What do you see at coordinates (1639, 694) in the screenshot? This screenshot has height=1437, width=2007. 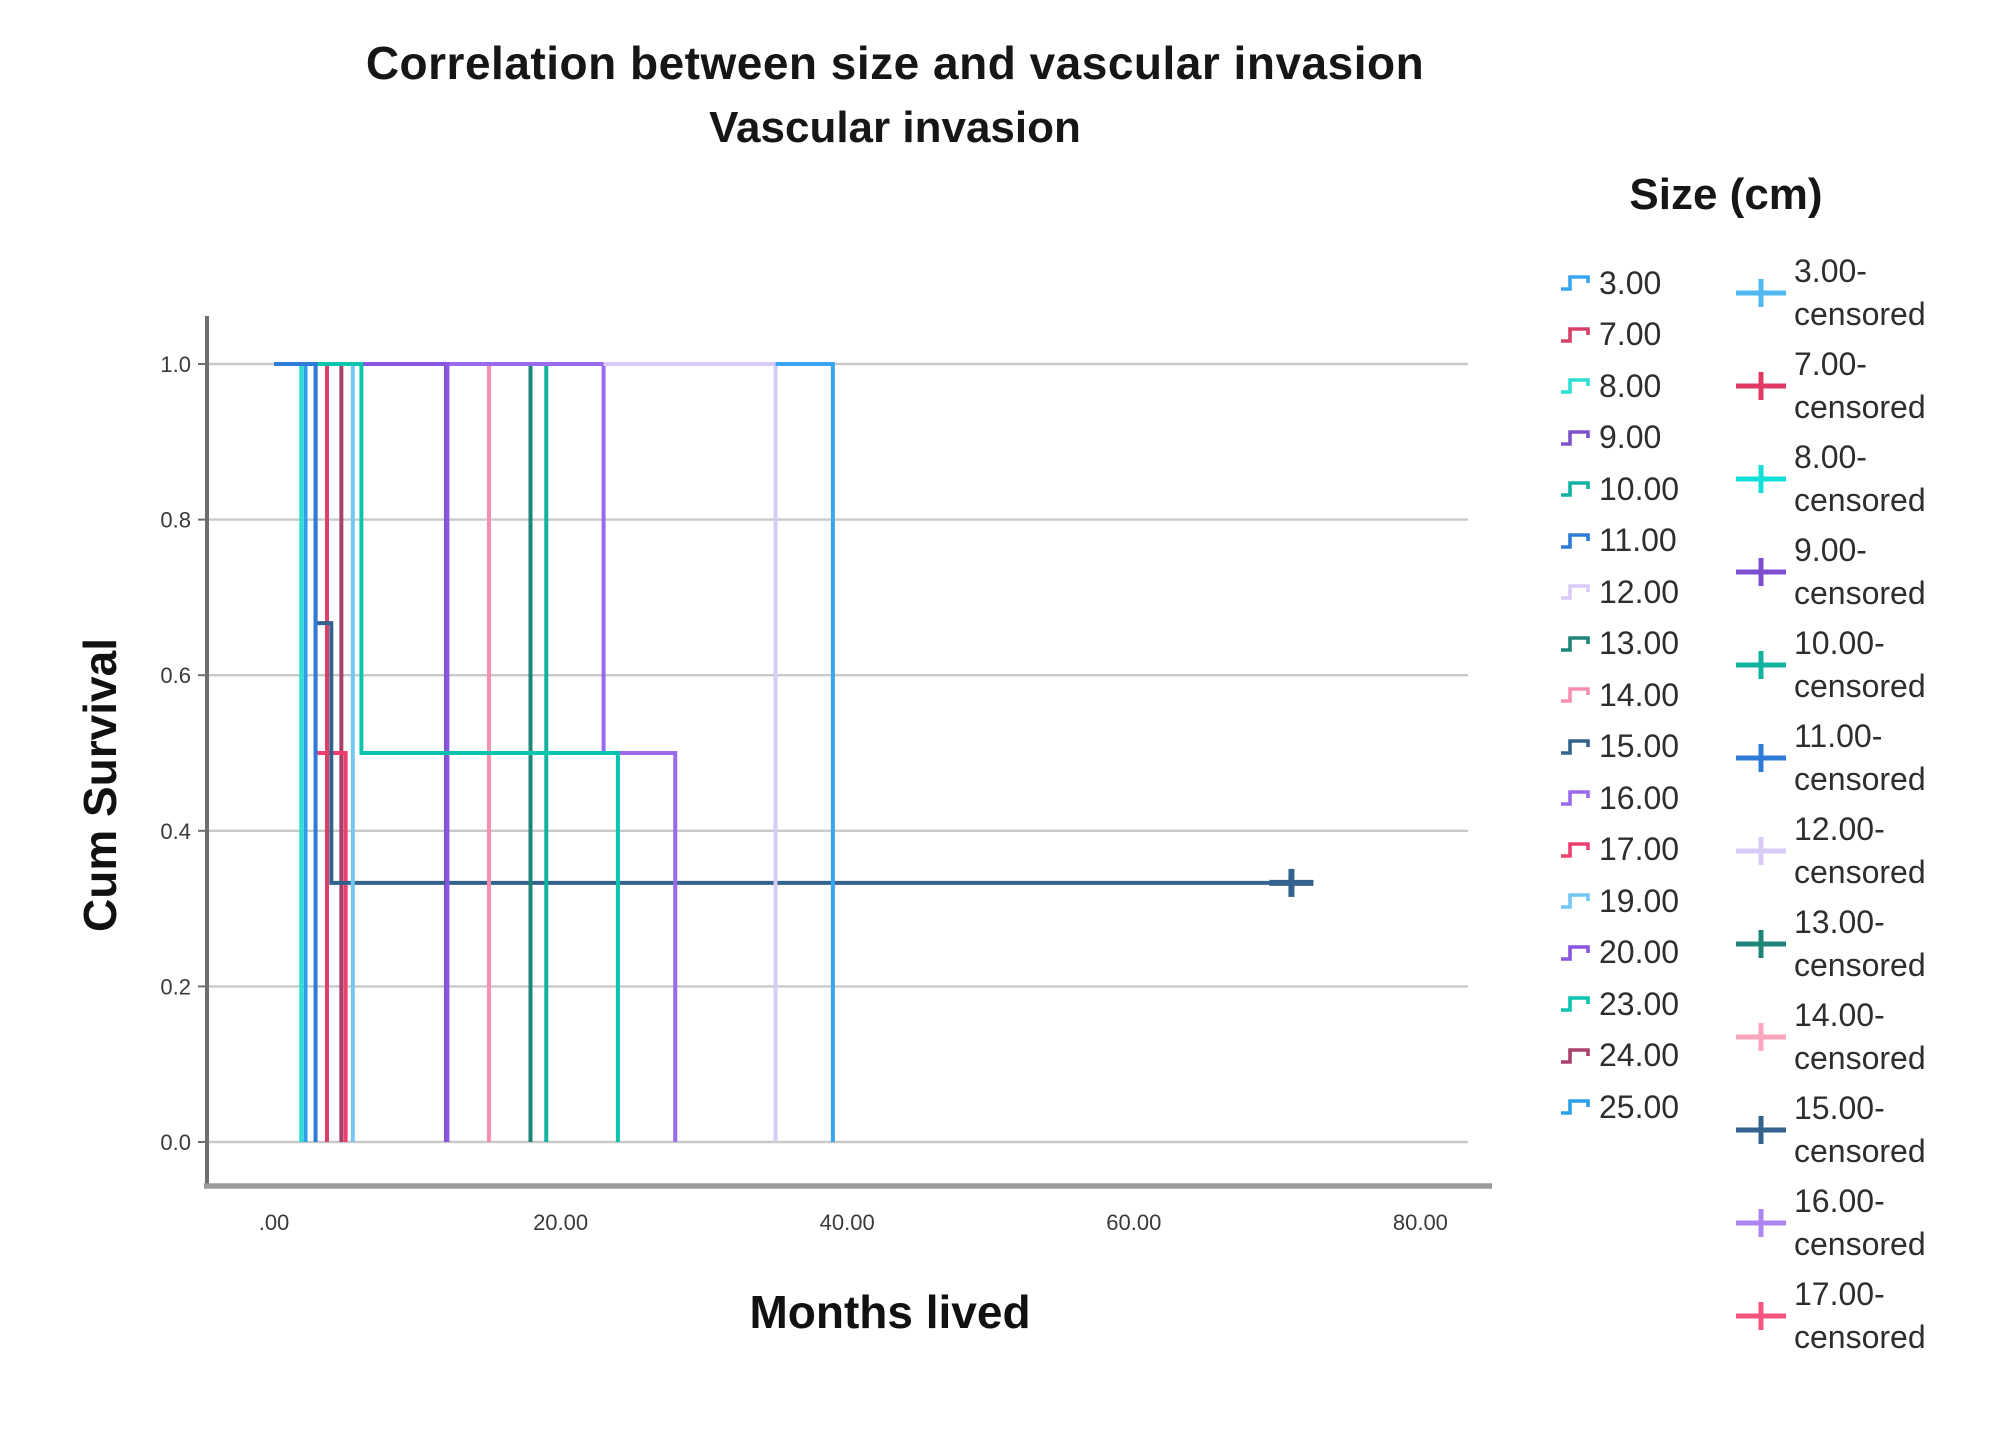 I see `legend-item-label: 14.00` at bounding box center [1639, 694].